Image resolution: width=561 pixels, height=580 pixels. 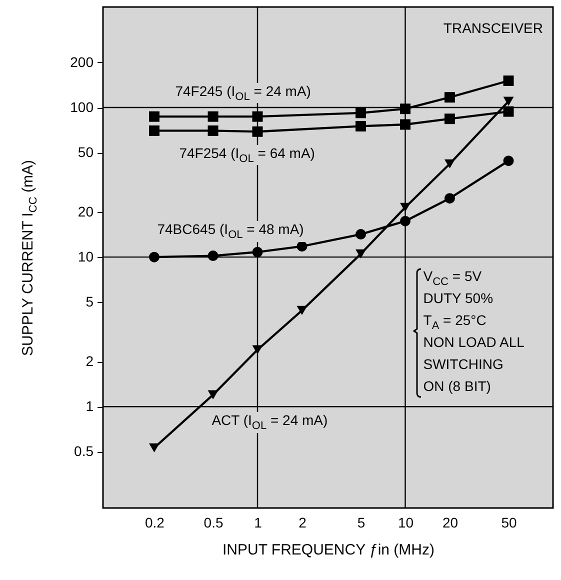 What do you see at coordinates (269, 422) in the screenshot?
I see `series-label: ACT (I$_{OL}$ = 24 mA)` at bounding box center [269, 422].